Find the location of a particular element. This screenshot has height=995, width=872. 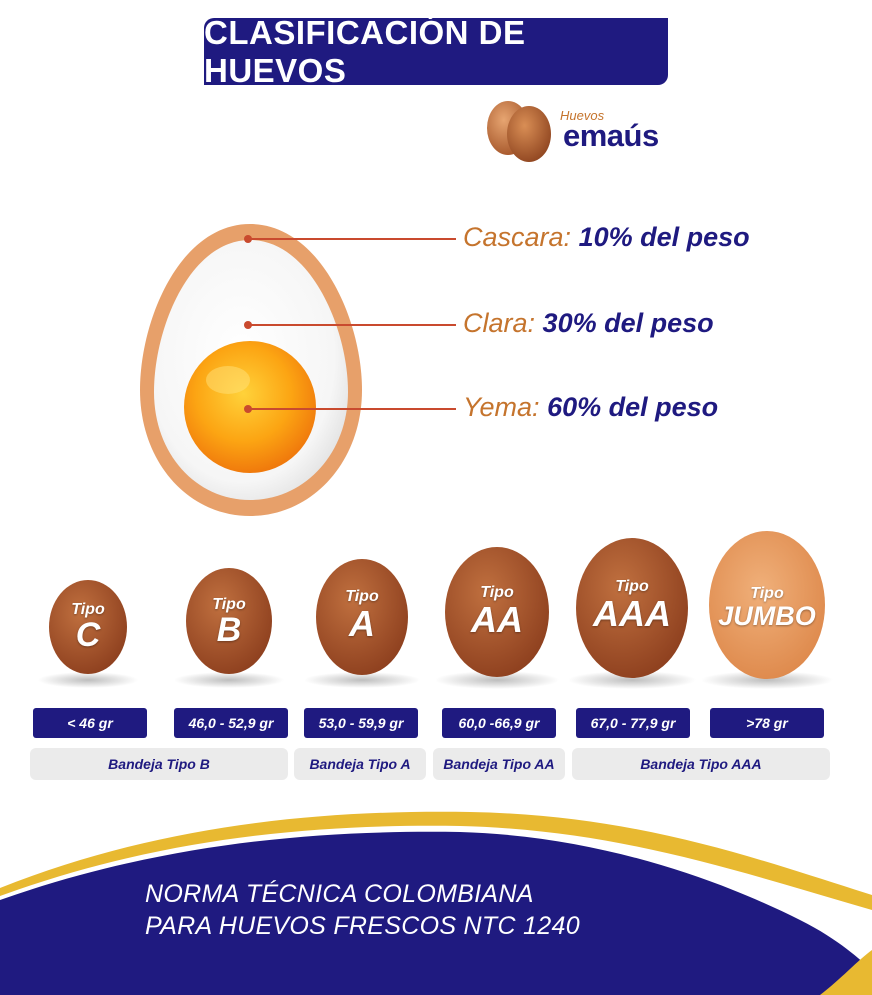

egg-type-b: Tipo B is located at coordinates (229, 622).